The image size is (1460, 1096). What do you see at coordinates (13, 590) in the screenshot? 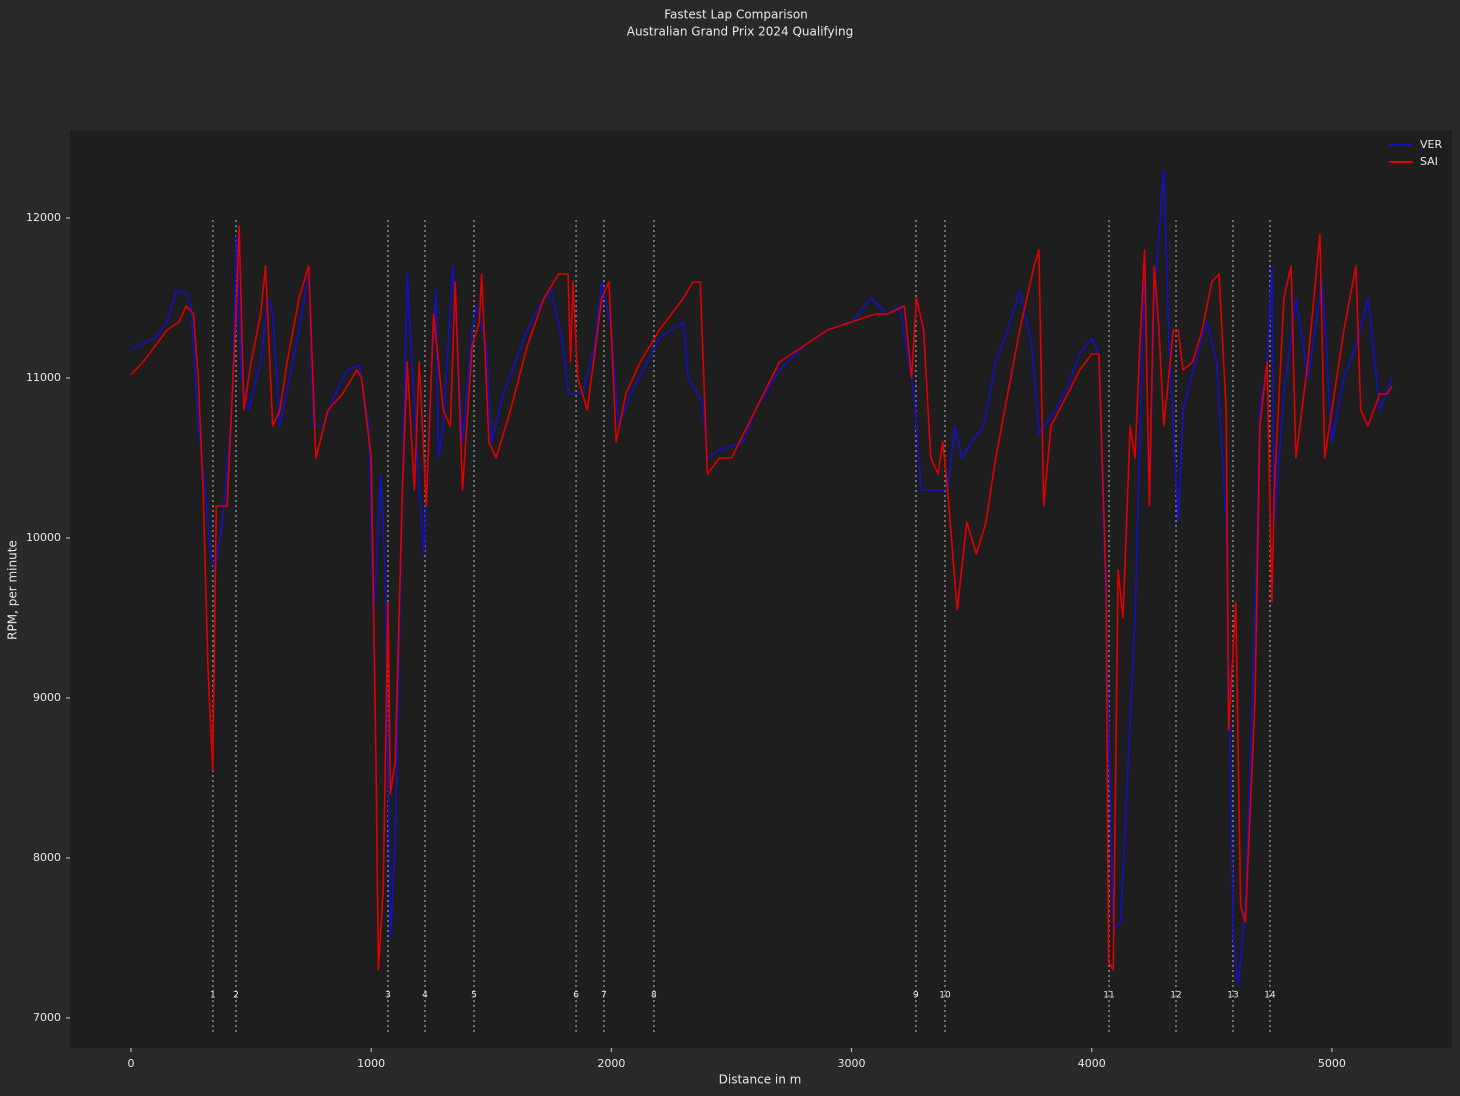
I see `y-axis-label: RPM, per minute` at bounding box center [13, 590].